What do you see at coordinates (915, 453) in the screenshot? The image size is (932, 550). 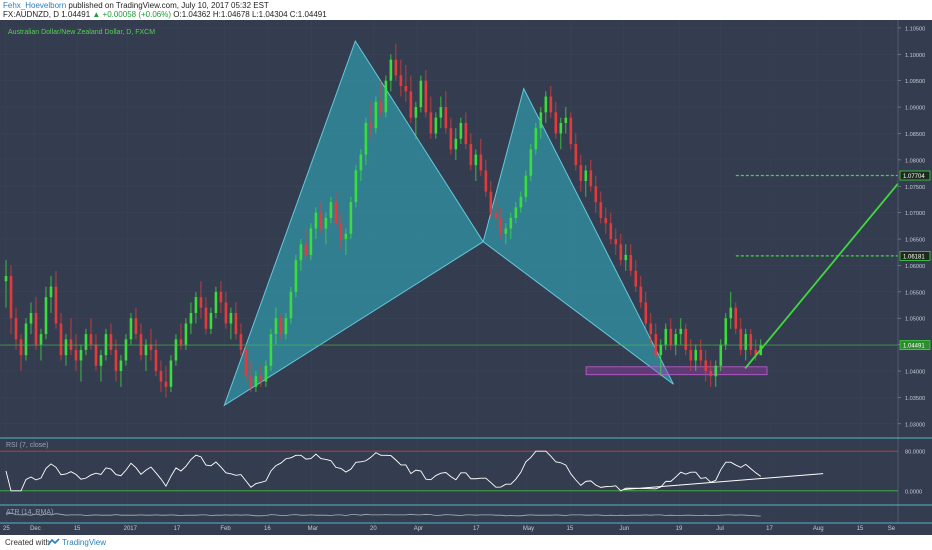 I see `rsi-tick-label: 80.0000` at bounding box center [915, 453].